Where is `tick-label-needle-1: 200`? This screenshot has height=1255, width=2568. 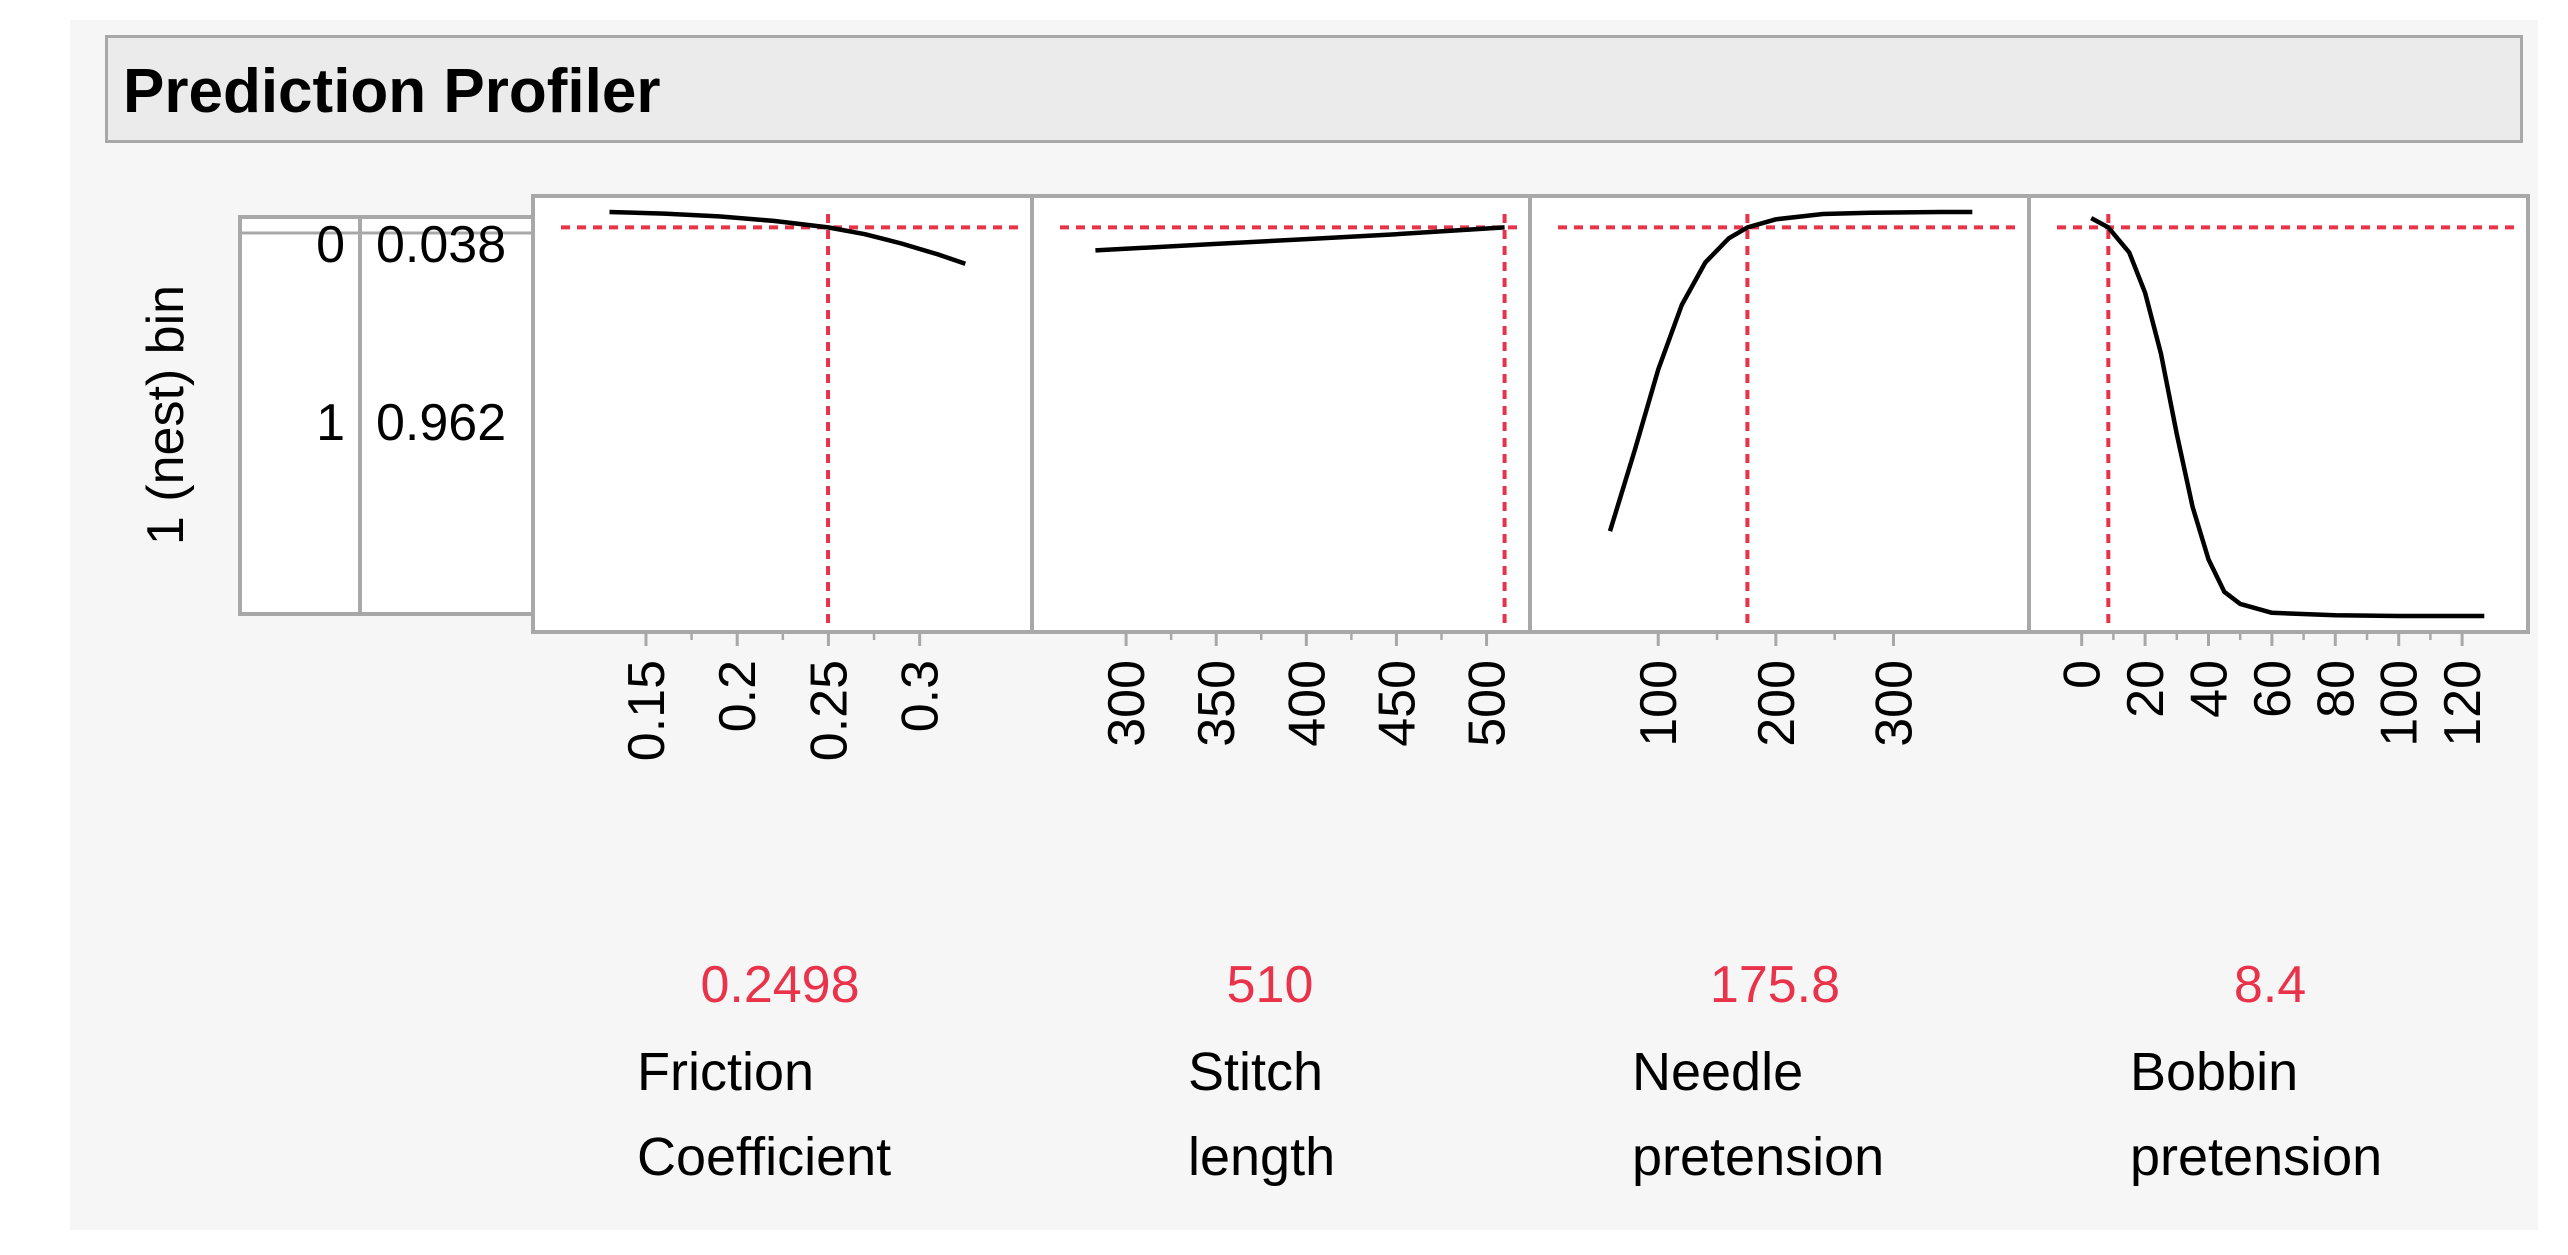 tick-label-needle-1: 200 is located at coordinates (1777, 703).